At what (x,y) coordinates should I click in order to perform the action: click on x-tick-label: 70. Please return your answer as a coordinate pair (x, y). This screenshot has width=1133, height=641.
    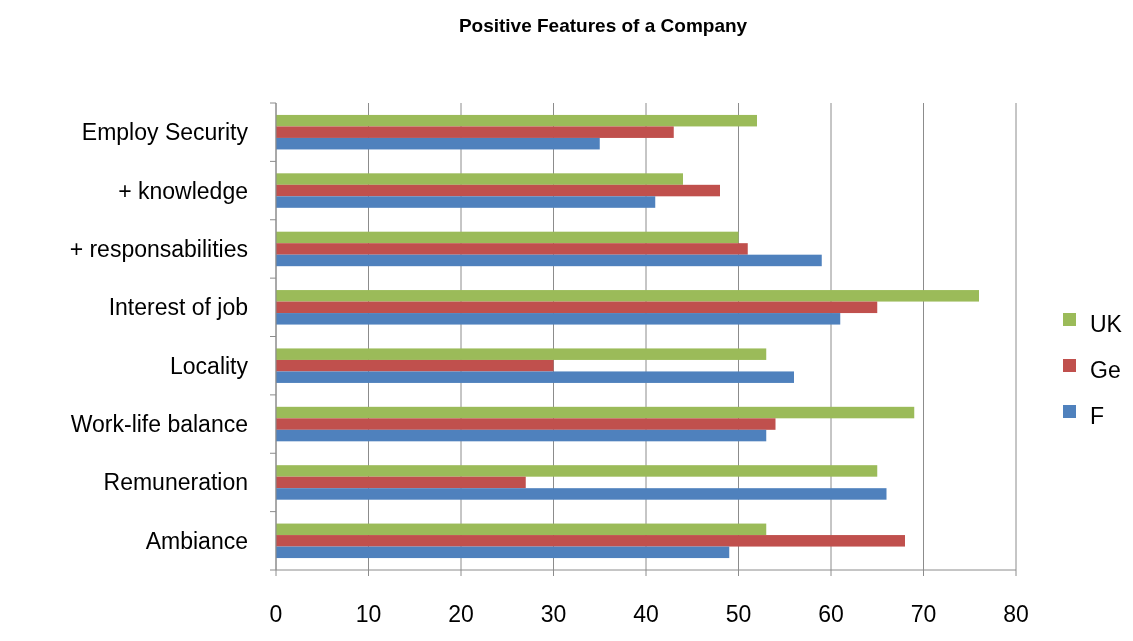
    Looking at the image, I should click on (923, 614).